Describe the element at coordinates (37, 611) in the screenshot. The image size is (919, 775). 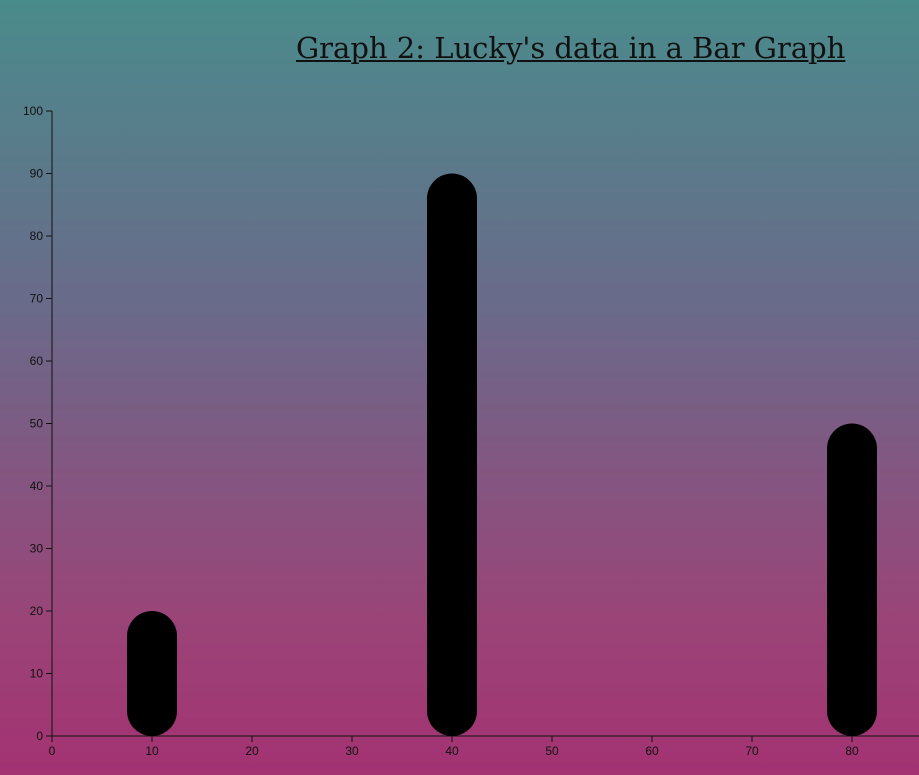
I see `y-tick-label: 20` at that location.